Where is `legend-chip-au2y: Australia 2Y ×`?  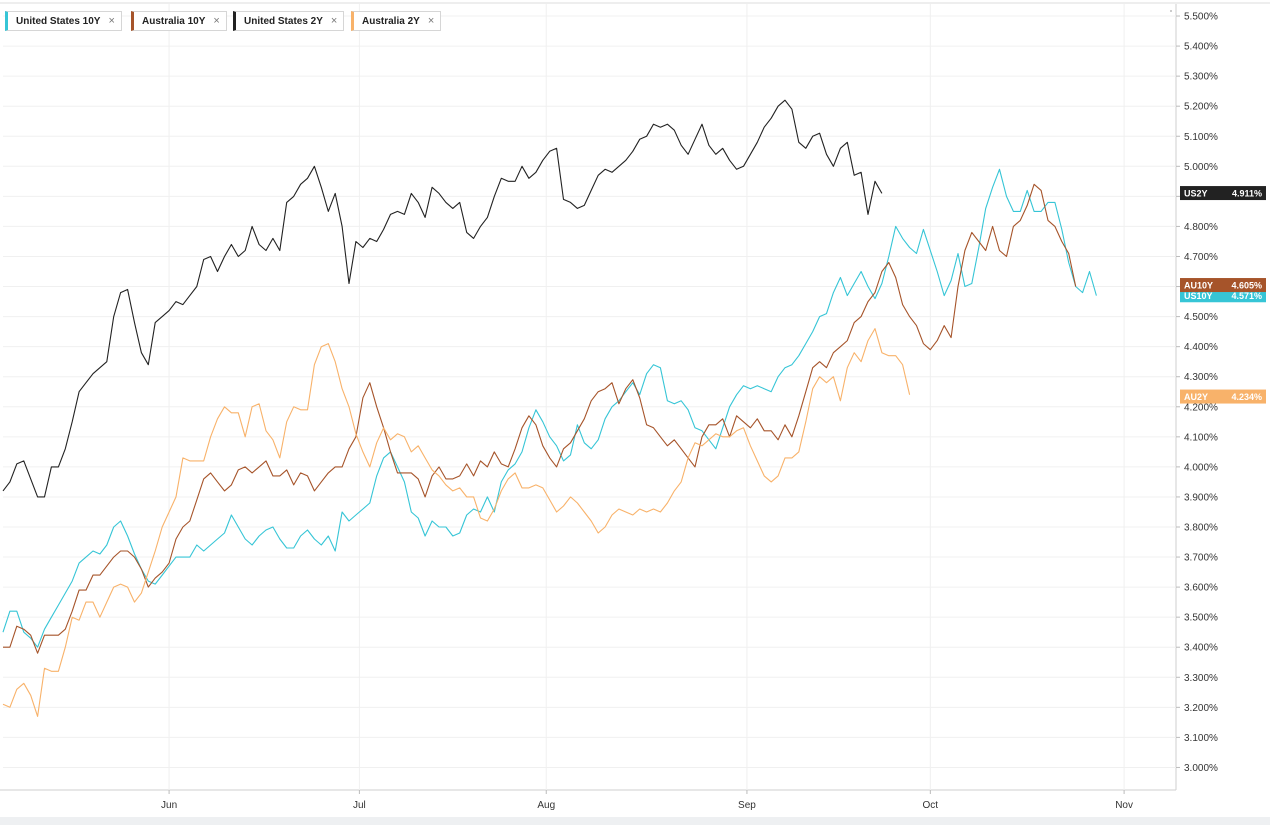 legend-chip-au2y: Australia 2Y × is located at coordinates (396, 21).